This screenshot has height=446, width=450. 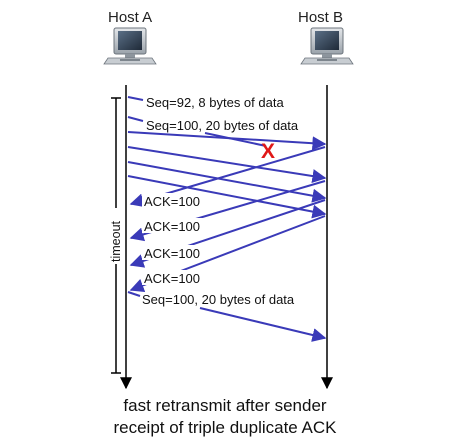 I want to click on segment-seq92-arrow, so click(x=135, y=98).